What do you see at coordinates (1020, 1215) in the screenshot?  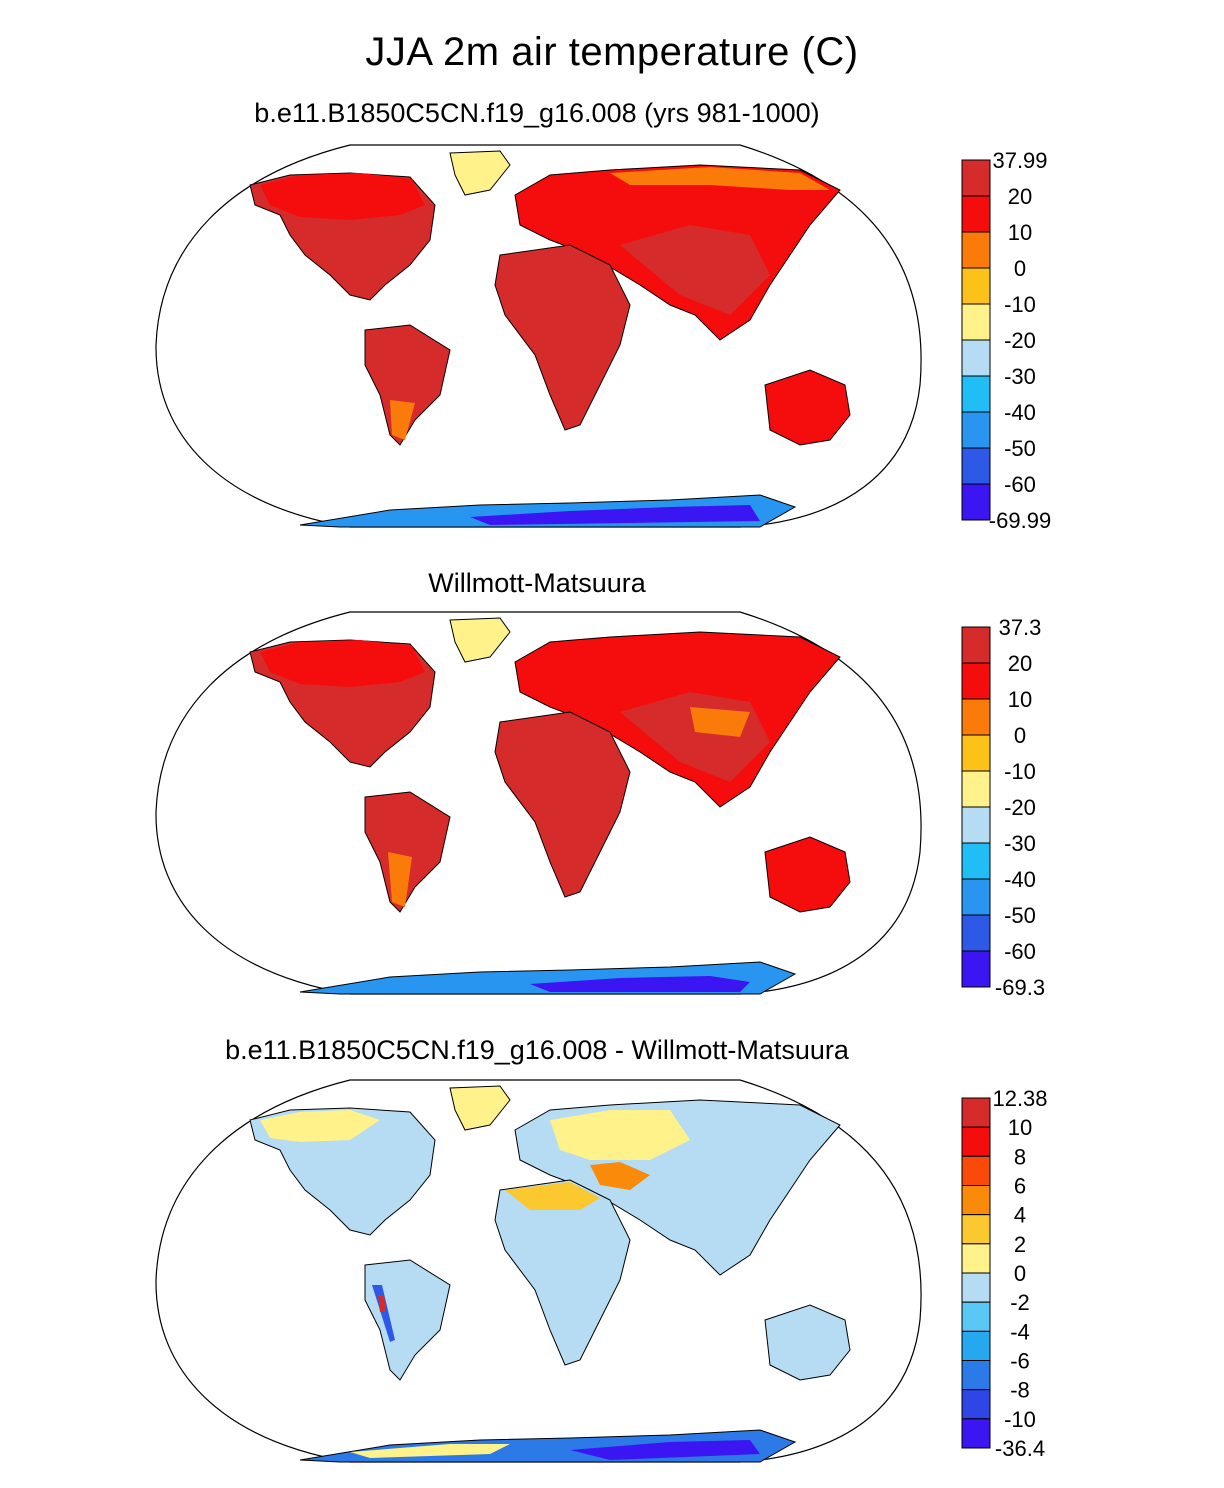 I see `colorbar-label: 4` at bounding box center [1020, 1215].